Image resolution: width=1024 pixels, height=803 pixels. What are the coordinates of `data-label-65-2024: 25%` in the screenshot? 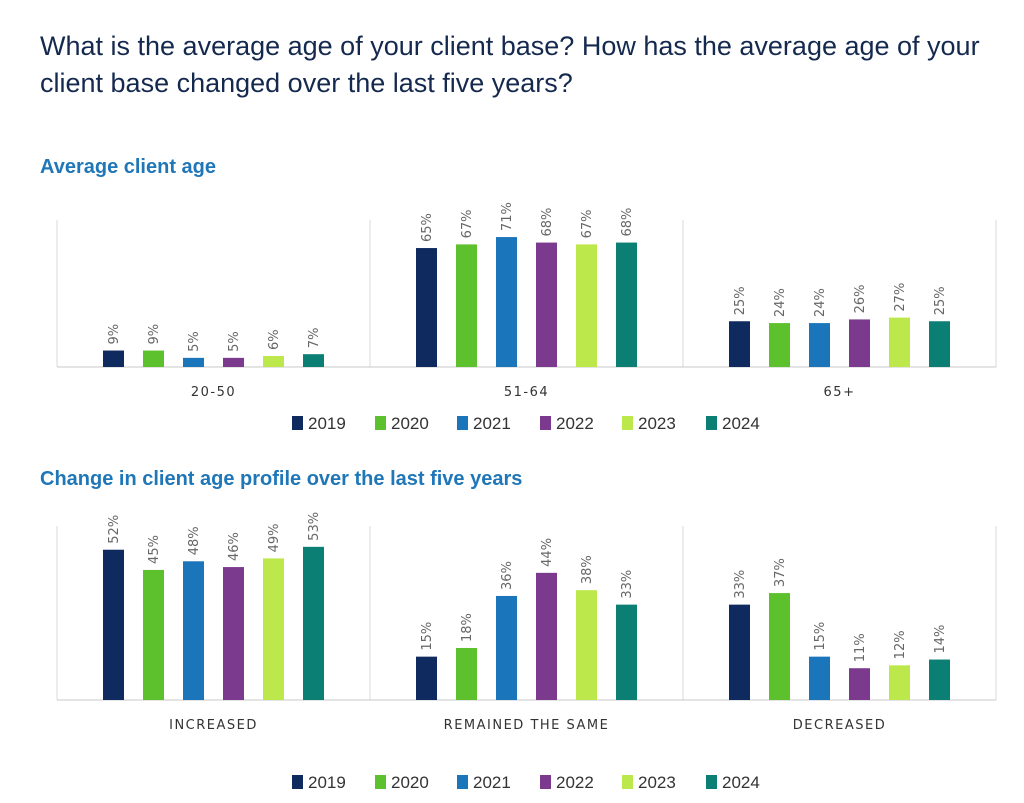 It's located at (940, 300).